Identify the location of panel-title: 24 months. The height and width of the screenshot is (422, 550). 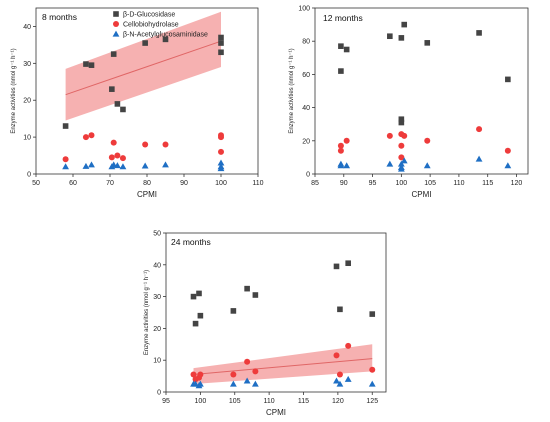
(191, 242).